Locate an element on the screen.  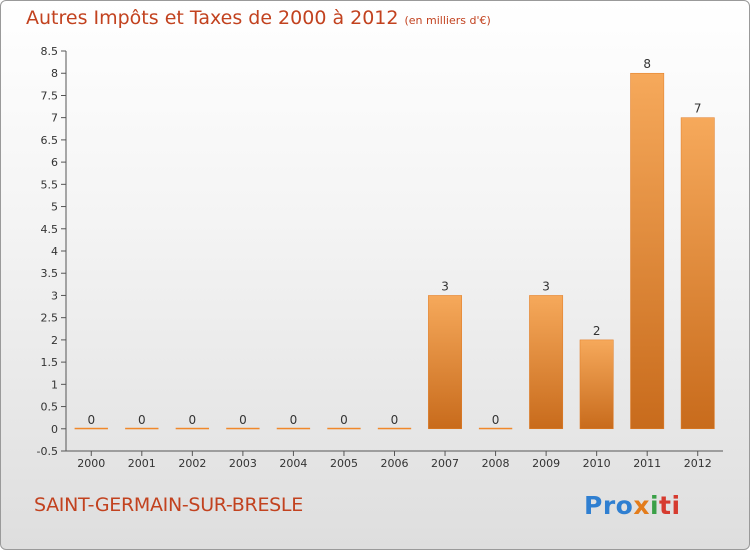
y-tick-label: 7.5 is located at coordinates (50, 95).